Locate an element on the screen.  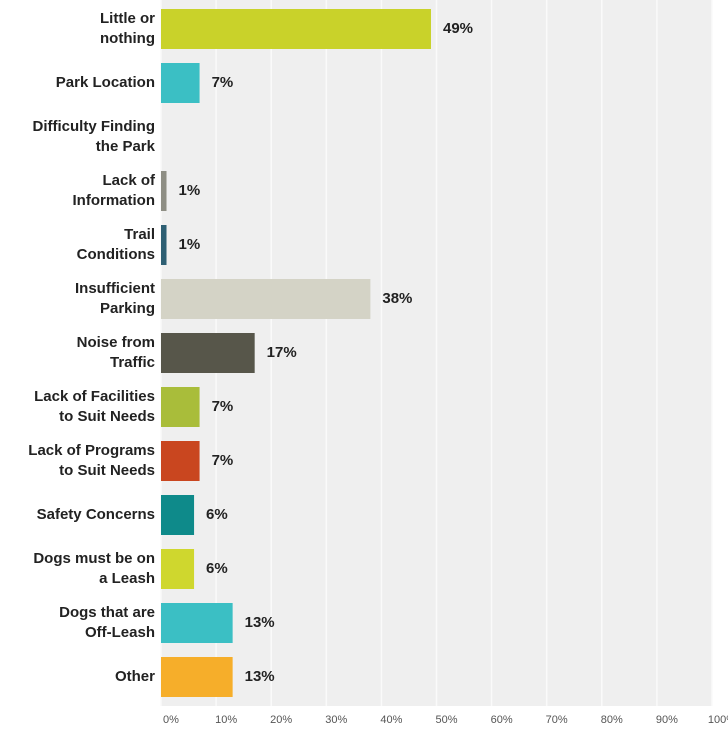
category-label: Park Location is located at coordinates (105, 82).